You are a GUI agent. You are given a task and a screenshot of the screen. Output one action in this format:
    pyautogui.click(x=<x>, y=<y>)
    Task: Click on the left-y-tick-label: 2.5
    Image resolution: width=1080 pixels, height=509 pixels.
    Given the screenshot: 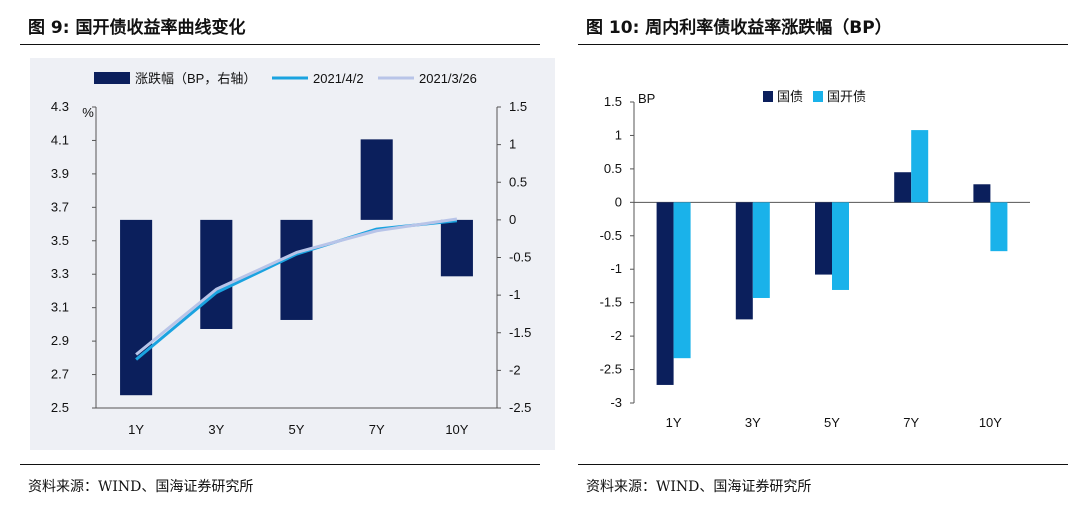 What is the action you would take?
    pyautogui.click(x=60, y=407)
    